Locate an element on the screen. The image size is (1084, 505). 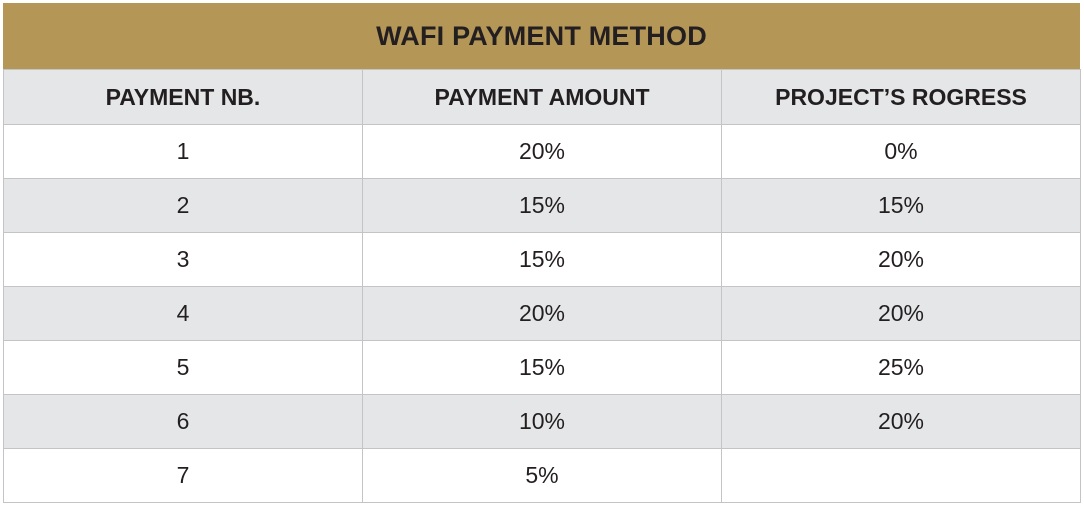
table-row: 2 15% 15% is located at coordinates (542, 205).